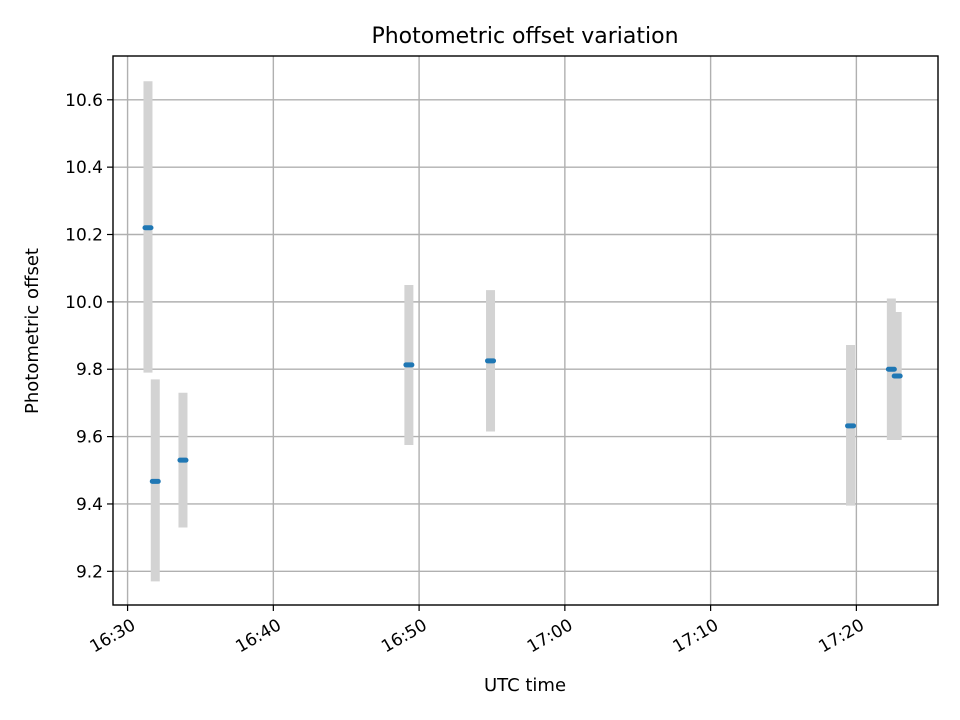  Describe the element at coordinates (404, 636) in the screenshot. I see `x-tick-label: 16:50` at that location.